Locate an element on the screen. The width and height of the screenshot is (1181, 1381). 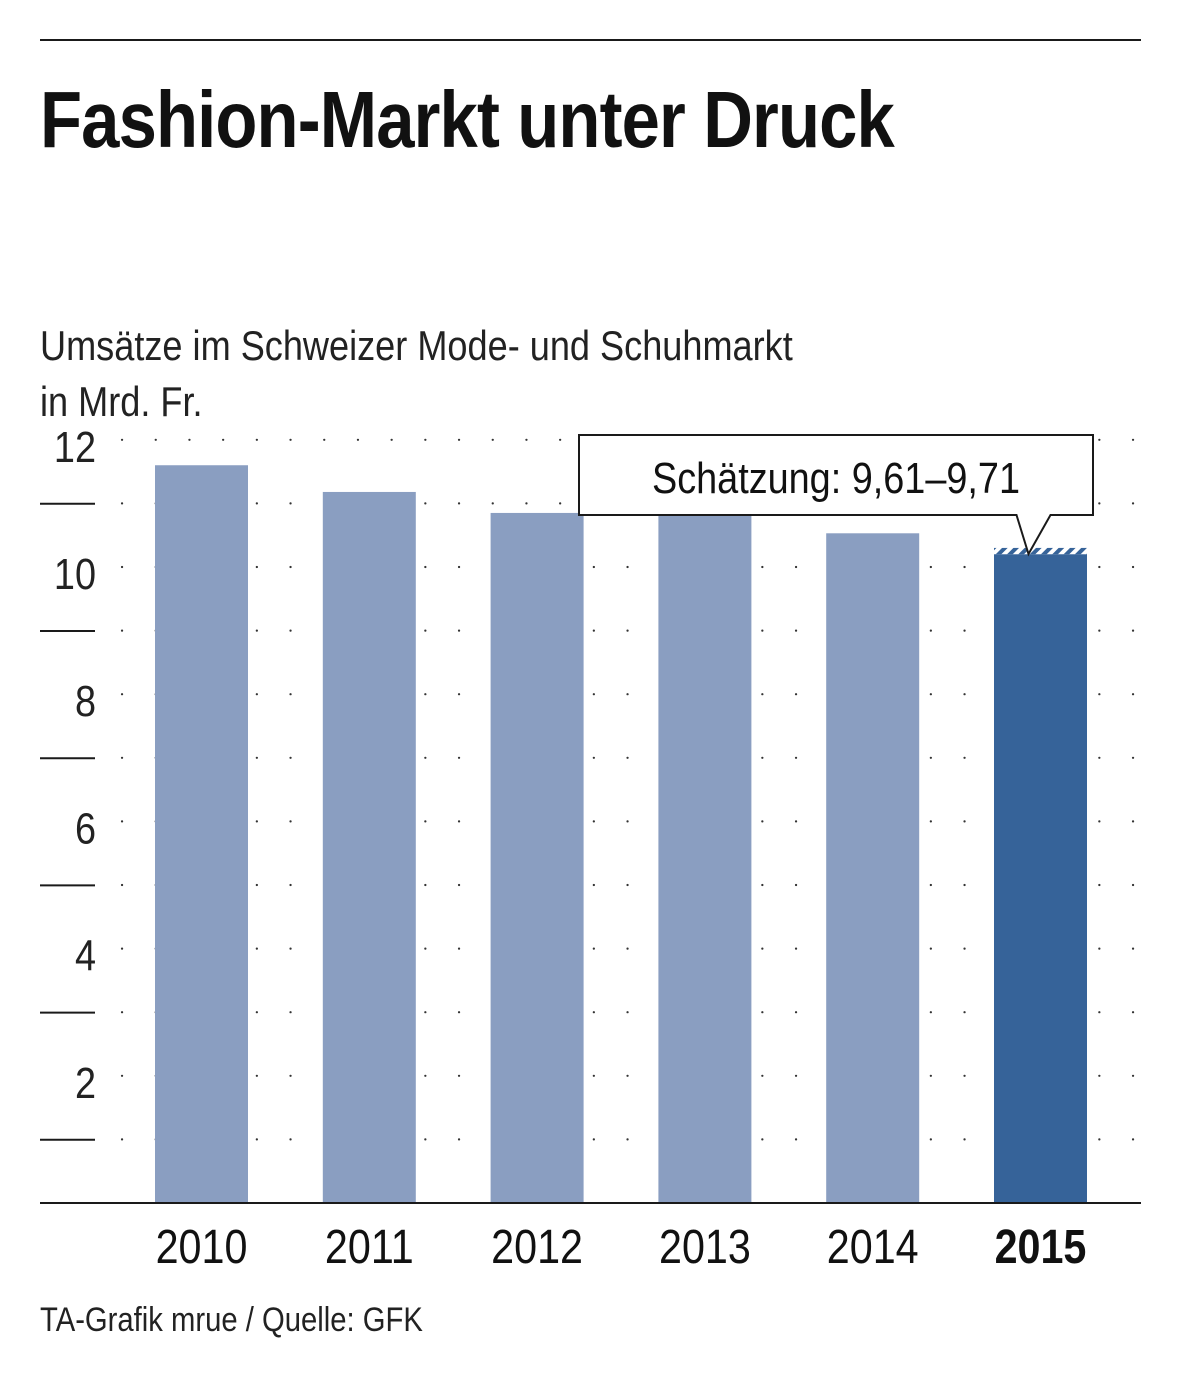
source-credit: TA-Grafik mrue / Quelle: GFK is located at coordinates (231, 1320).